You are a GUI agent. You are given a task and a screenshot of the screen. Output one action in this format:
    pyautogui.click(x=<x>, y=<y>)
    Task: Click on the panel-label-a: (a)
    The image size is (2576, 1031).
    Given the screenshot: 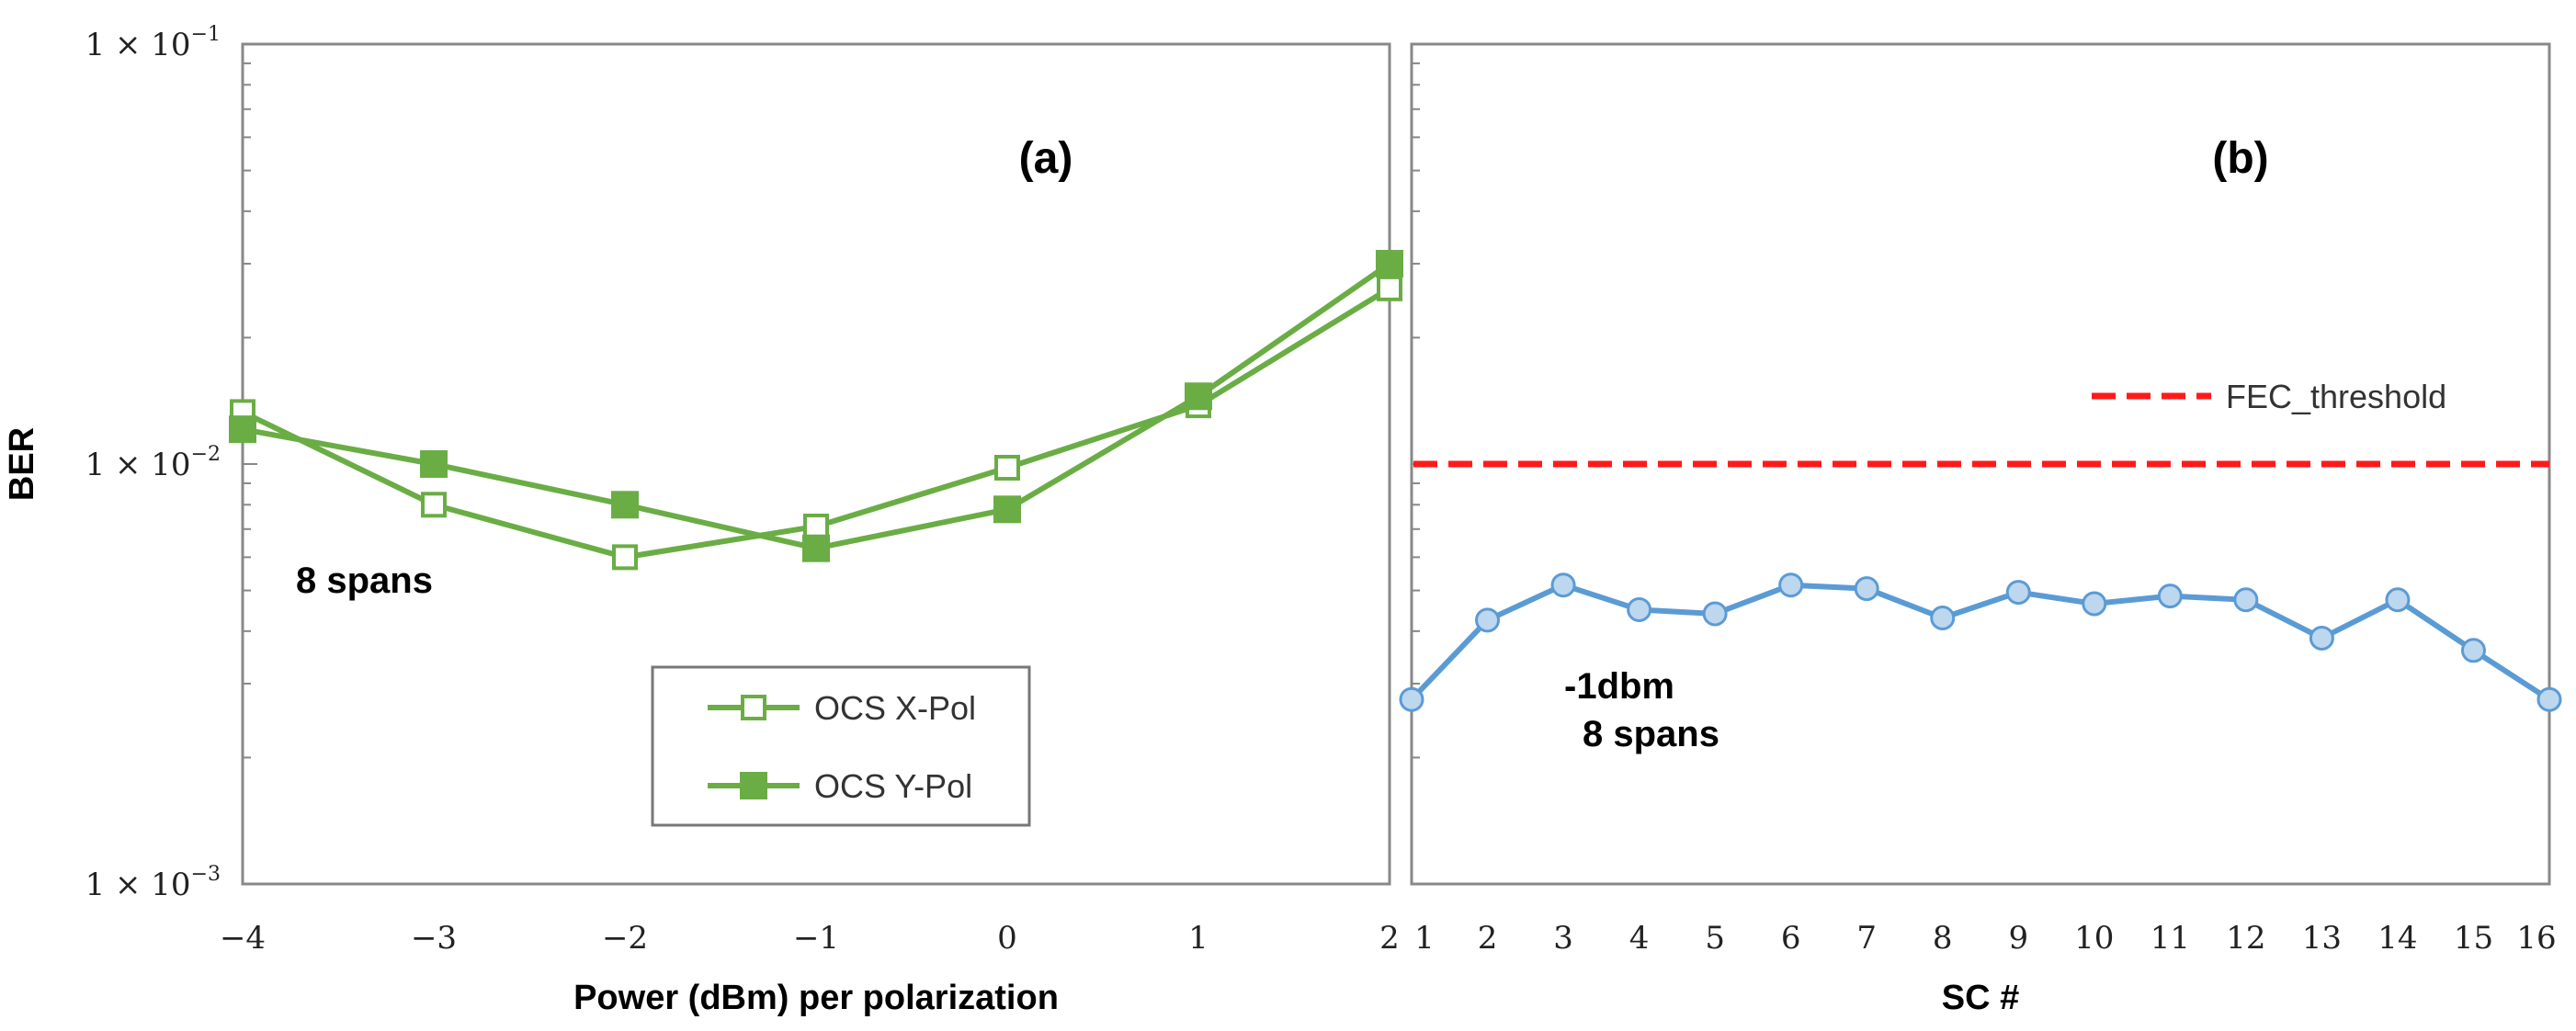 What is the action you would take?
    pyautogui.click(x=1046, y=158)
    